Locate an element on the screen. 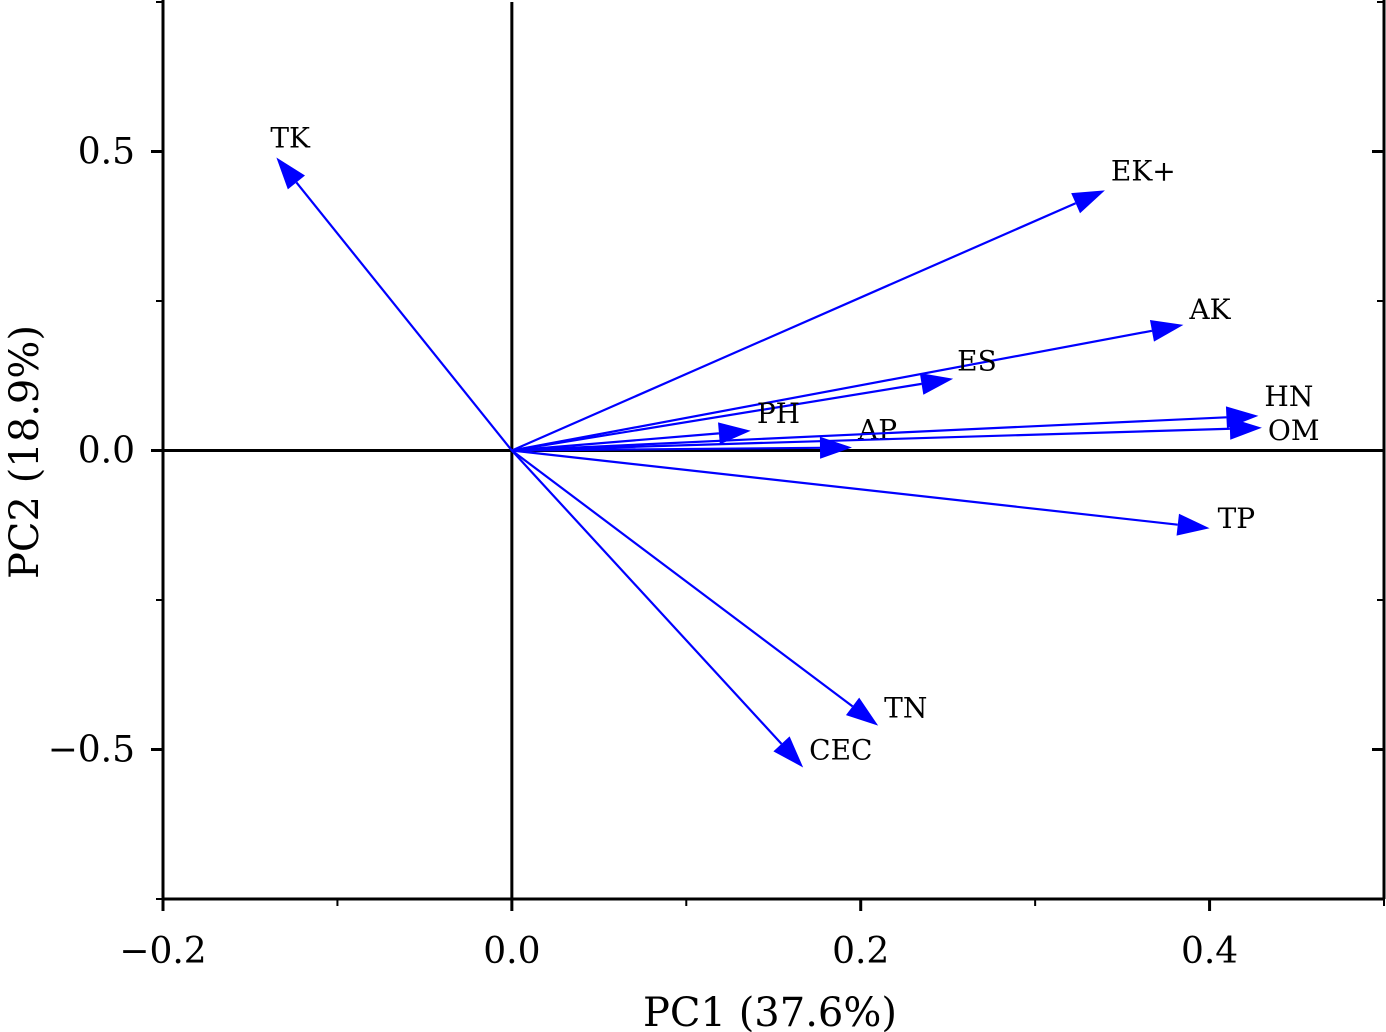 This screenshot has height=1032, width=1386. x-tick-label: −0.2 is located at coordinates (162, 951).